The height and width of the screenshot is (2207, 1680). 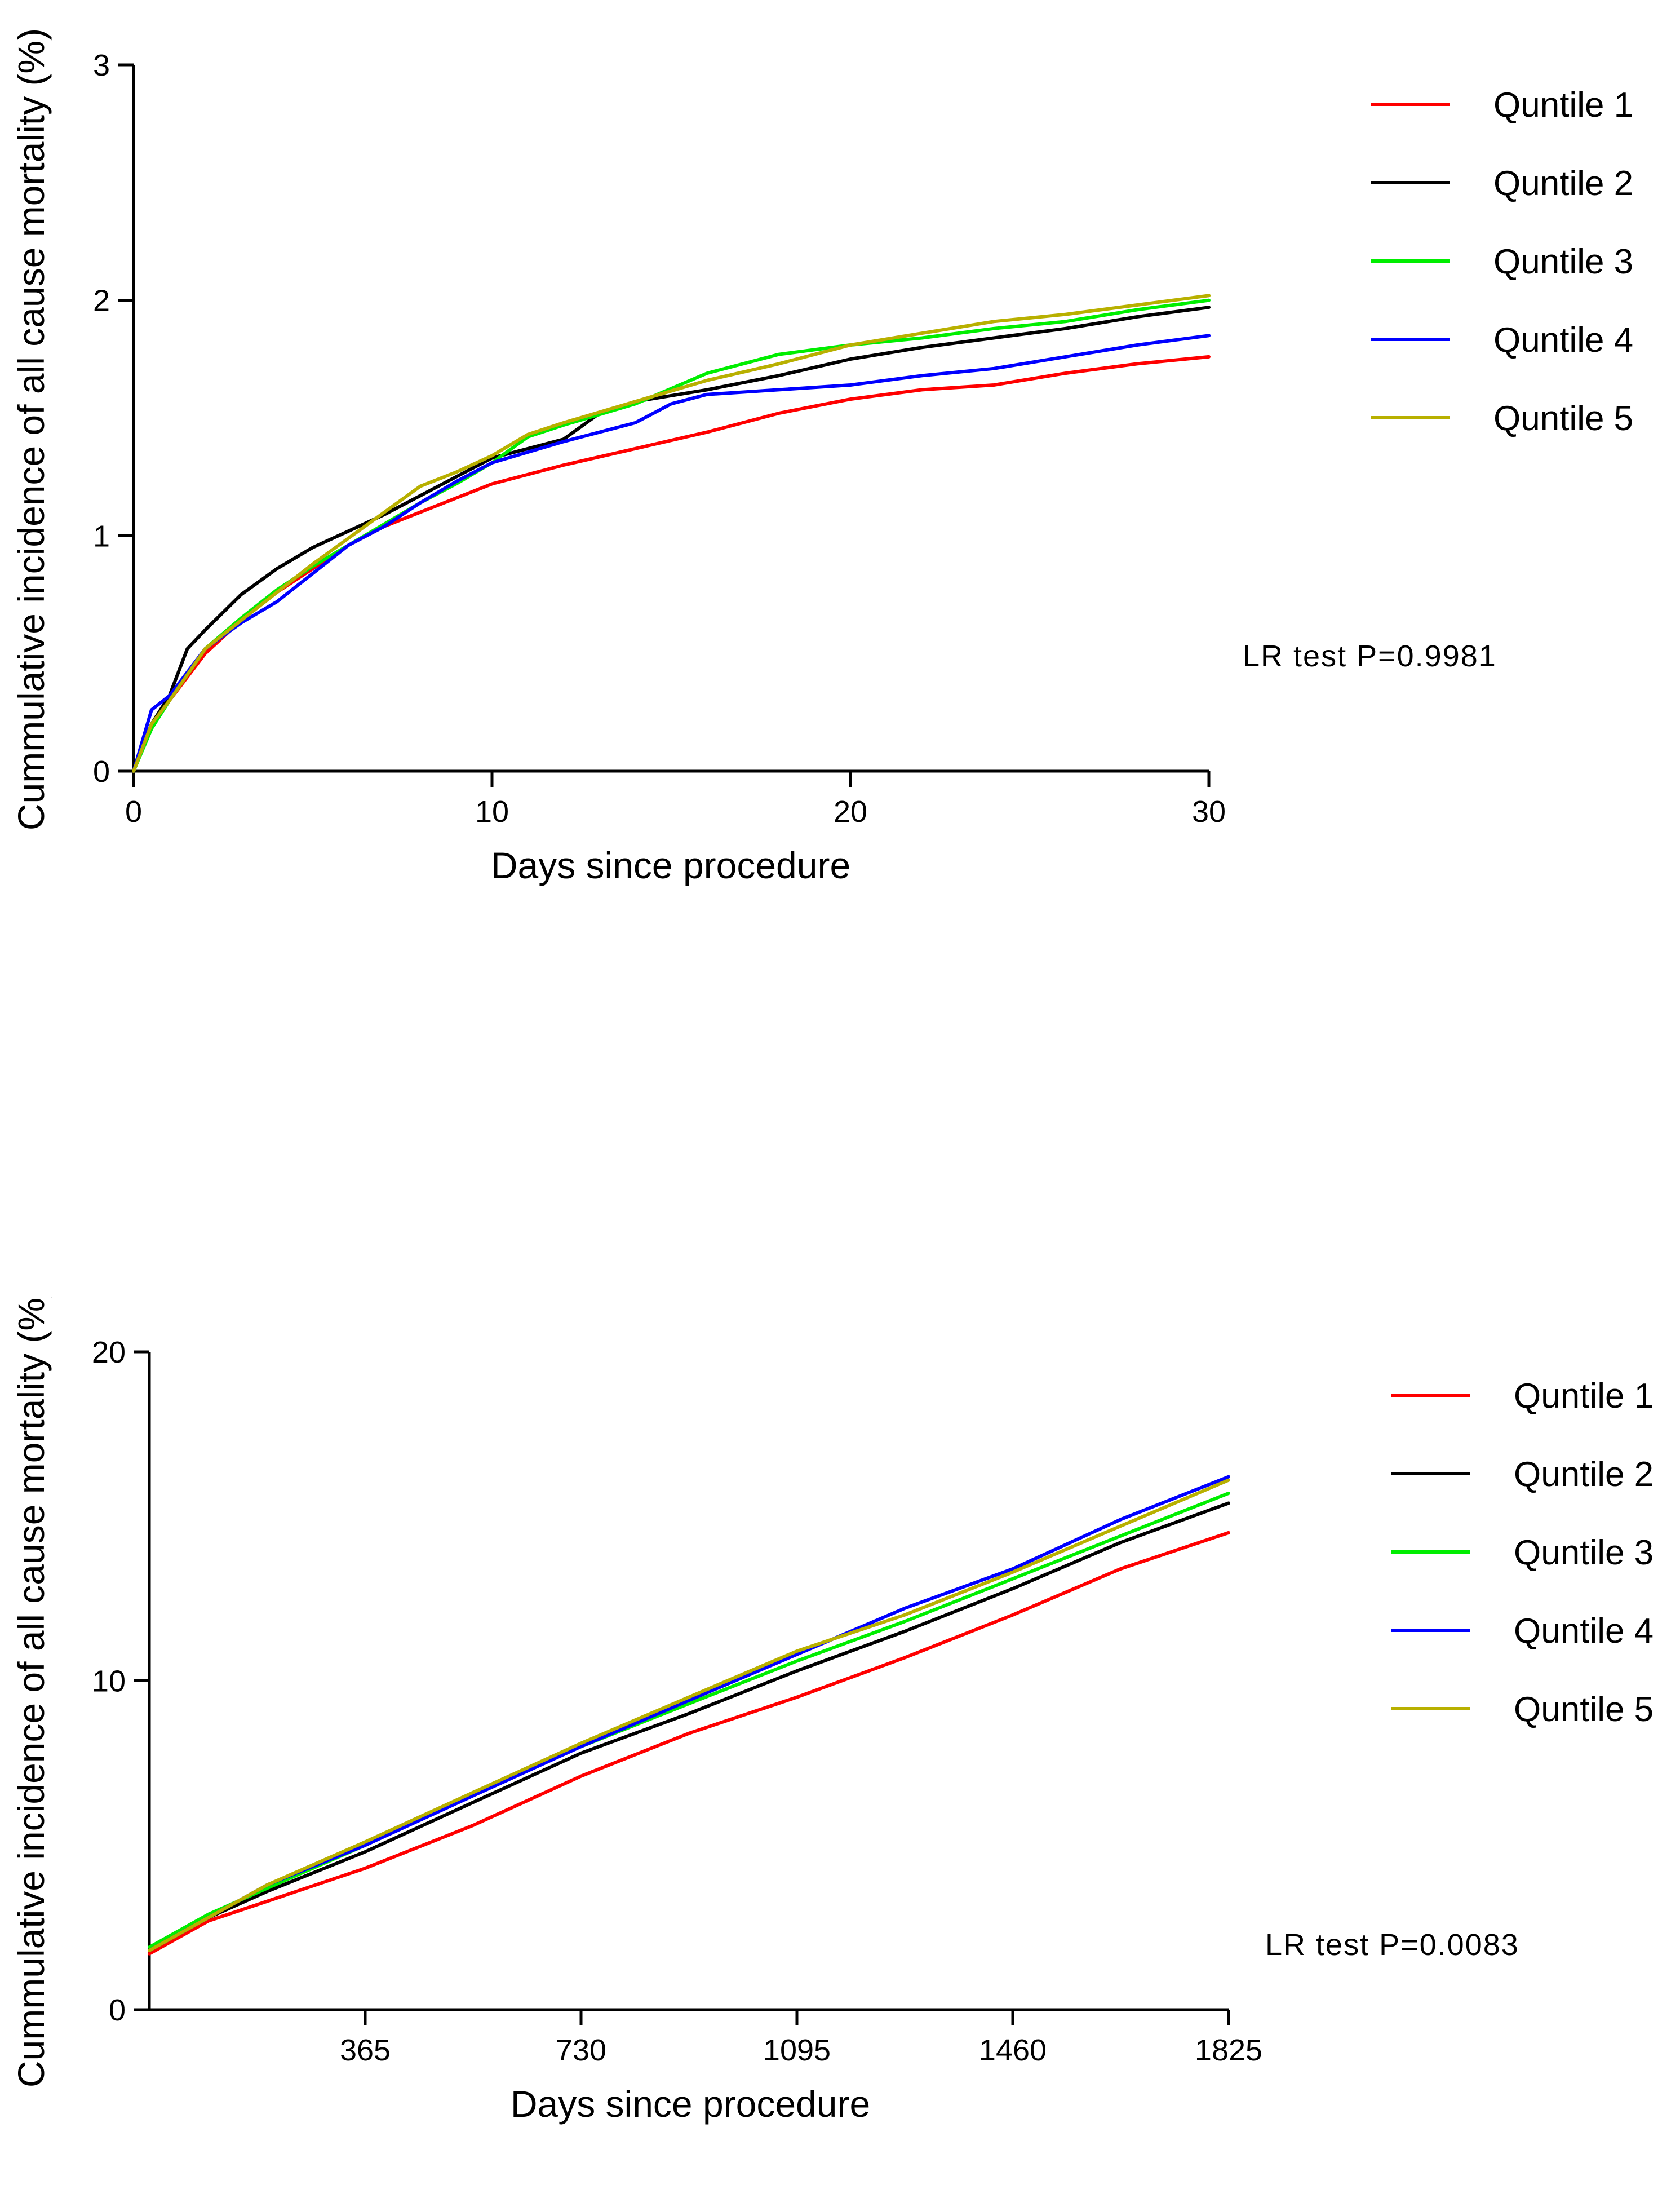 I want to click on x-tick-label: 365, so click(x=365, y=2050).